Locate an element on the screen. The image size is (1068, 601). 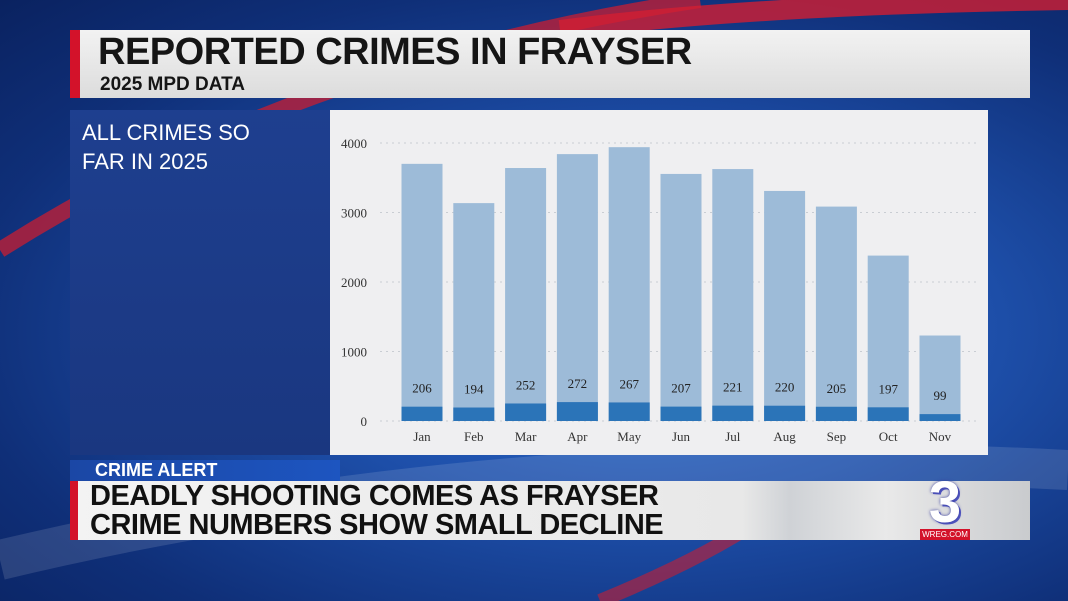
data-label: 197 is located at coordinates (888, 388).